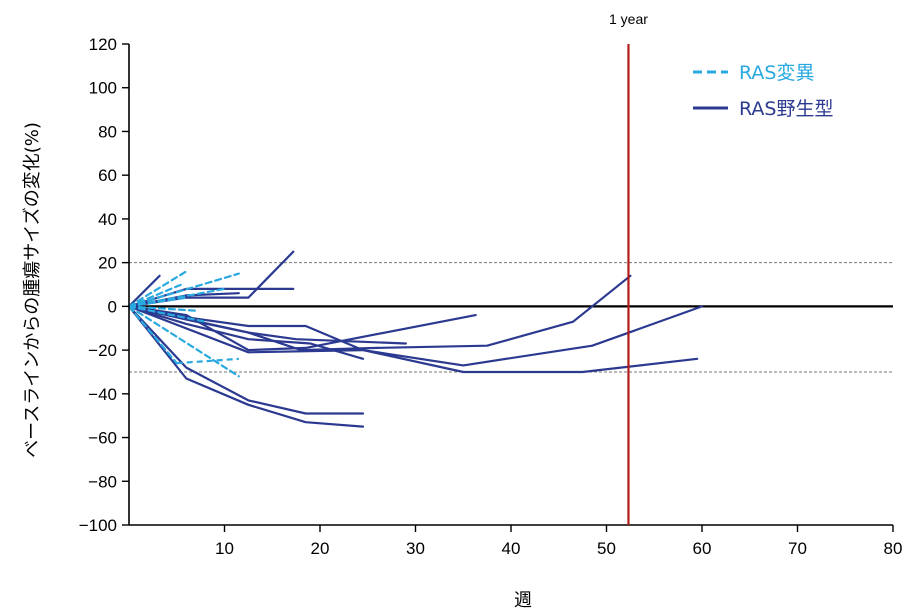 The image size is (914, 613). What do you see at coordinates (763, 91) in the screenshot?
I see `legend: RAS変異 RAS野生型` at bounding box center [763, 91].